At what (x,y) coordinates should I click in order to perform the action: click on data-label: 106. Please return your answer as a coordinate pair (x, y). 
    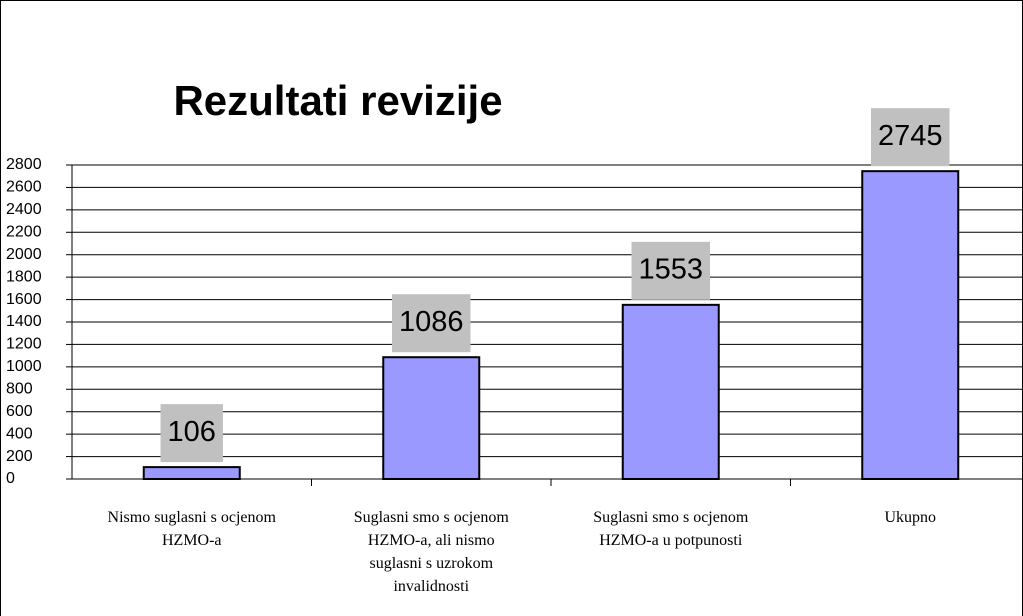
    Looking at the image, I should click on (192, 432).